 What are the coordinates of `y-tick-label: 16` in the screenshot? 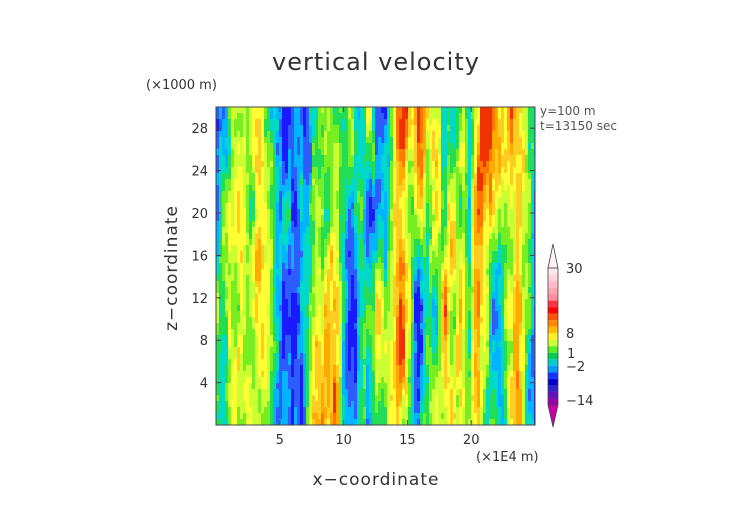 It's located at (199, 256).